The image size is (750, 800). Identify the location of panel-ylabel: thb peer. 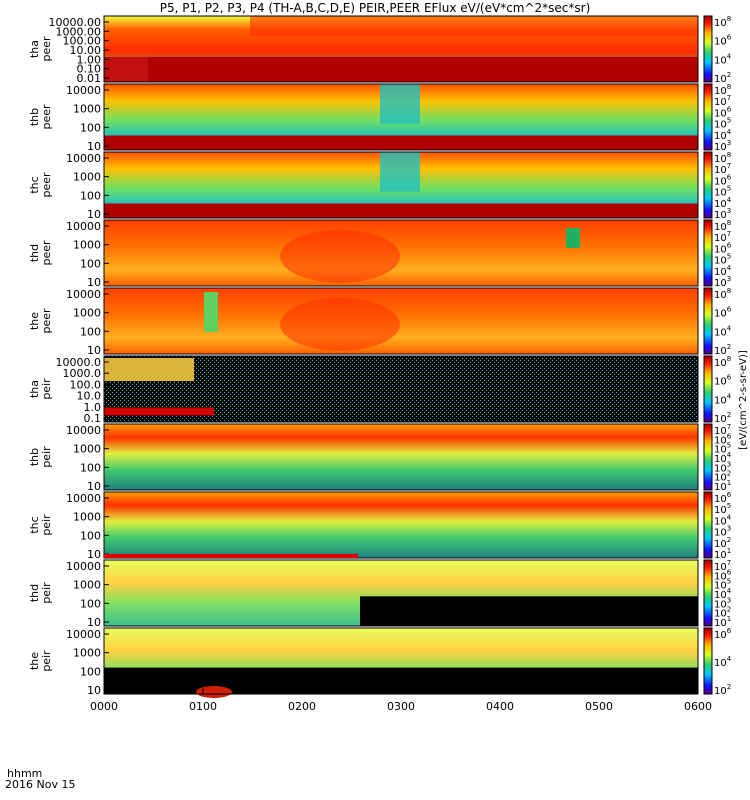
(40, 117).